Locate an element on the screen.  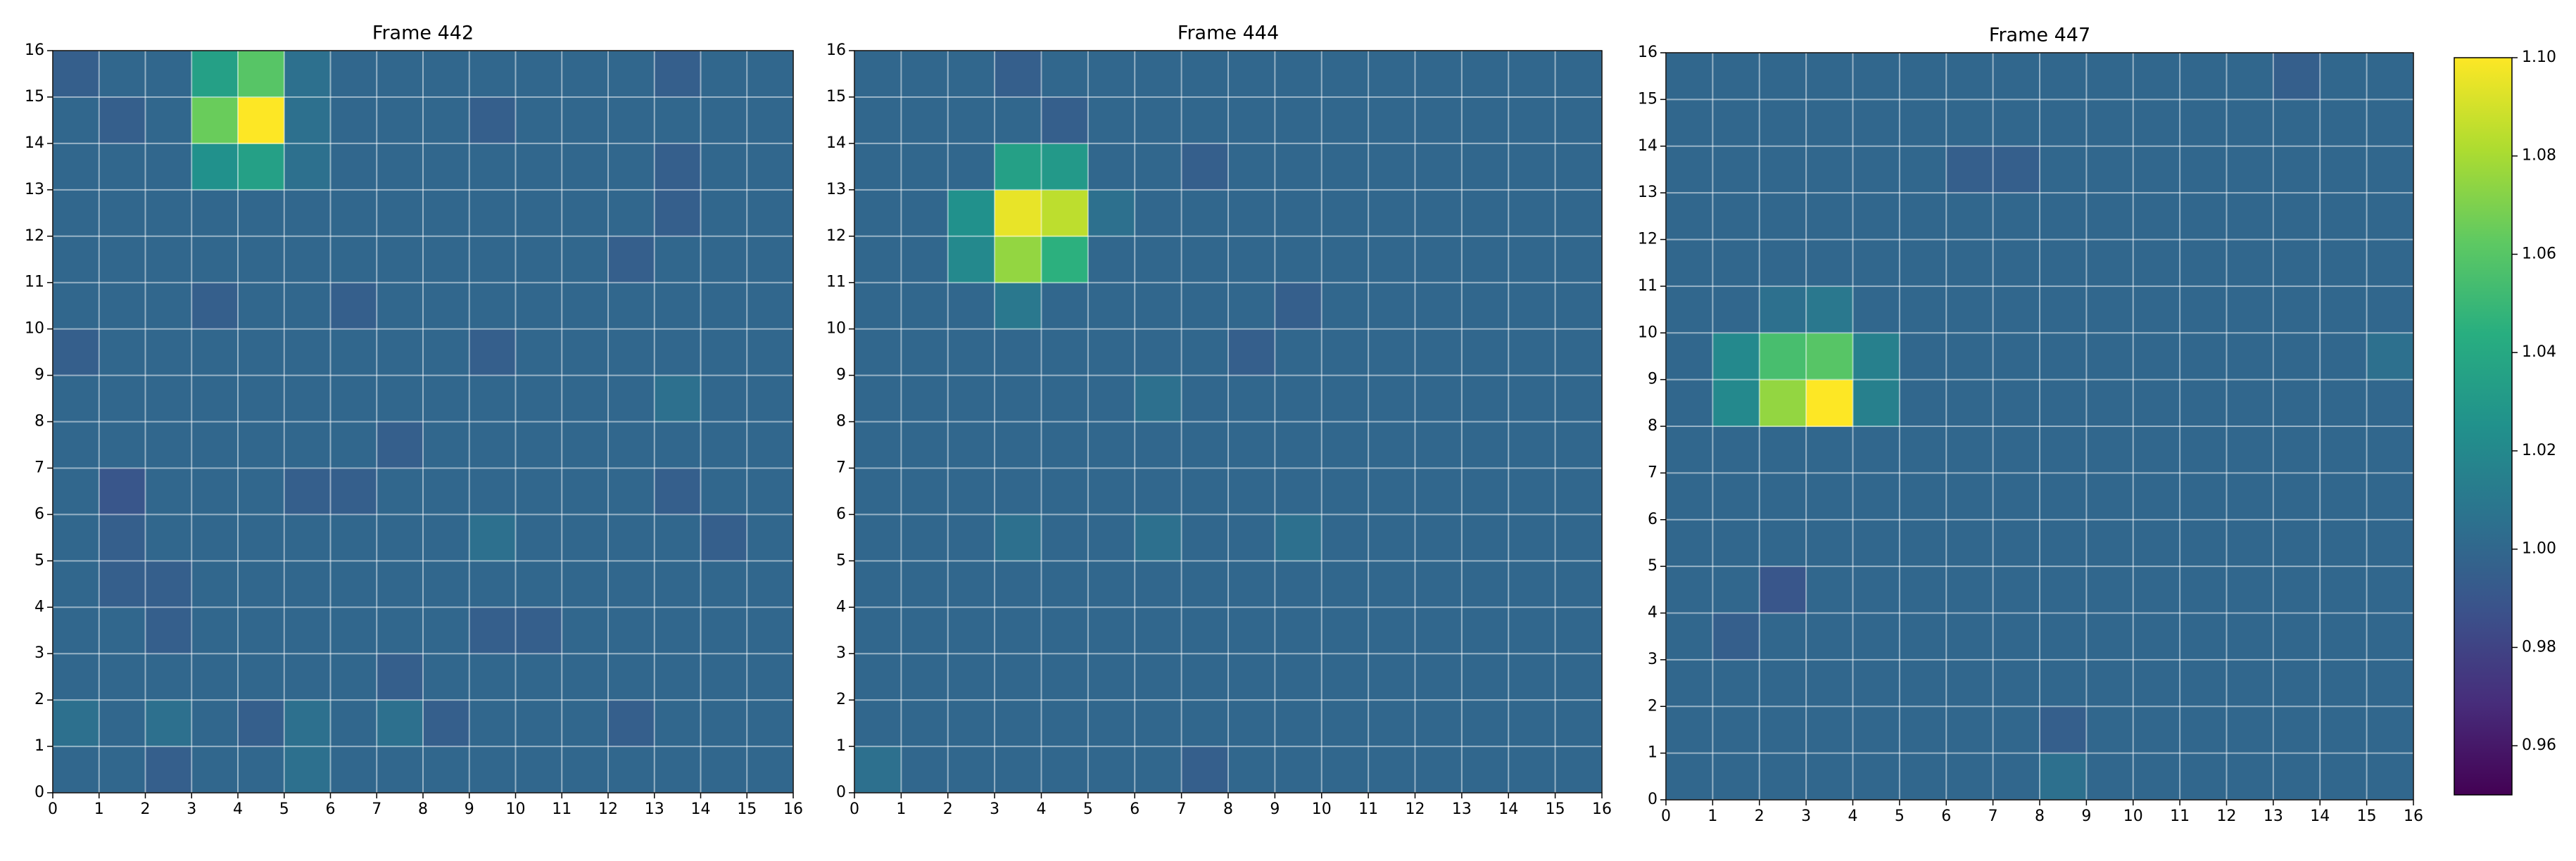
y-tick-label: 14 is located at coordinates (836, 143).